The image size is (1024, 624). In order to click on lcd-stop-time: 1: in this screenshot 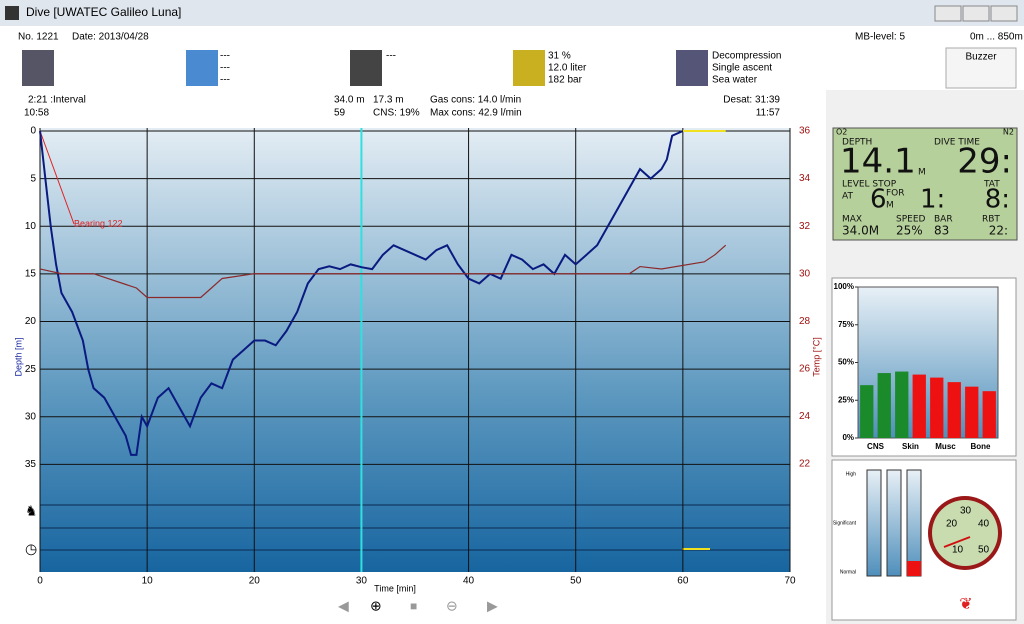, I will do `click(932, 200)`.